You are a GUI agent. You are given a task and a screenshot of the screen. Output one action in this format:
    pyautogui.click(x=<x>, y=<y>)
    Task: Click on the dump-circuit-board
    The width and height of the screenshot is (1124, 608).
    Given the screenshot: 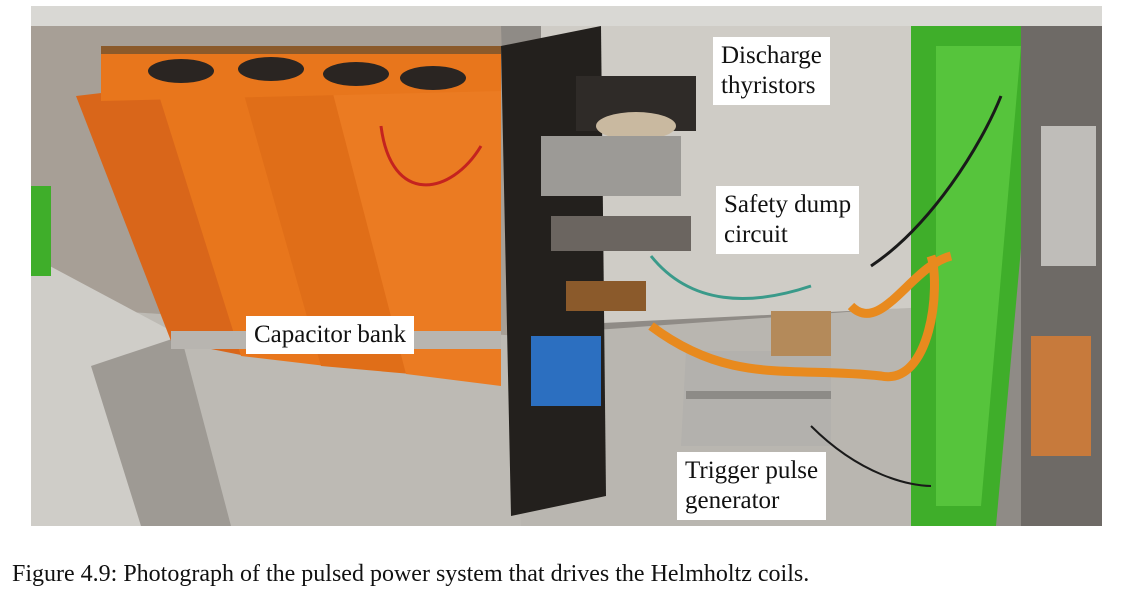 What is the action you would take?
    pyautogui.click(x=621, y=233)
    